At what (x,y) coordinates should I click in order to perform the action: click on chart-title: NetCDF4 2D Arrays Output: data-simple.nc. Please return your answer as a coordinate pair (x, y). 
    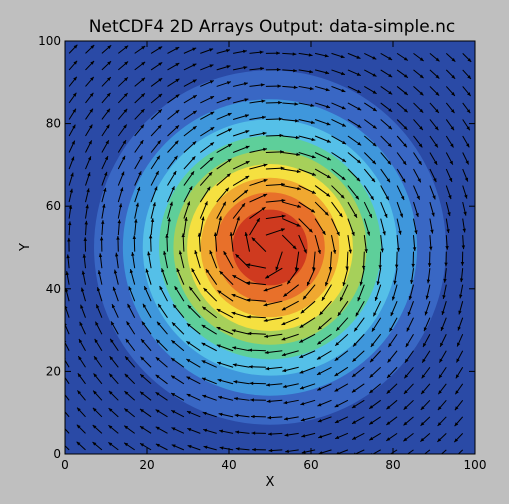
    Looking at the image, I should click on (272, 27).